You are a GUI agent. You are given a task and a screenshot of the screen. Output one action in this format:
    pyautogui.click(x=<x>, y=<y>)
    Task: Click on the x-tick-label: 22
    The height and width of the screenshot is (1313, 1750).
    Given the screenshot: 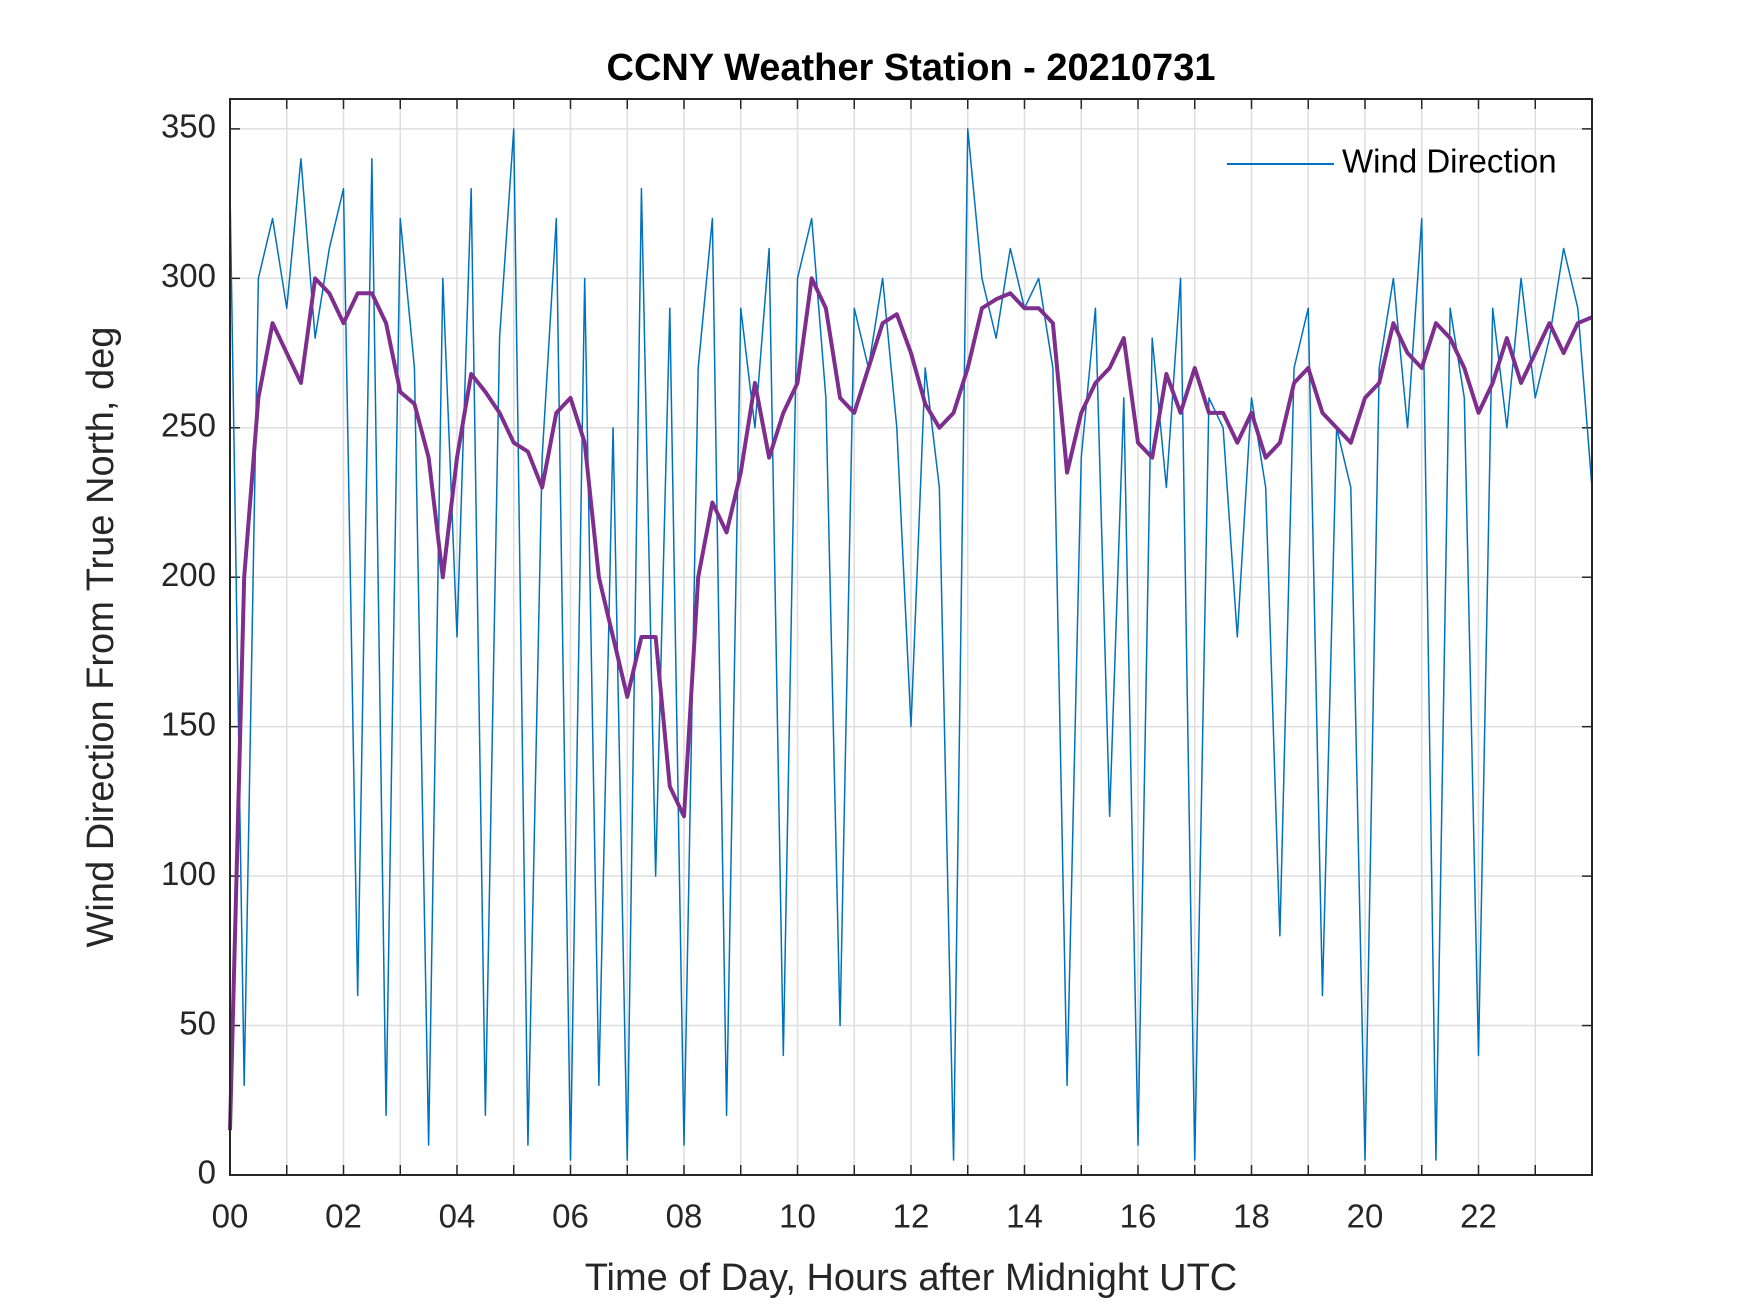 What is the action you would take?
    pyautogui.click(x=1478, y=1216)
    